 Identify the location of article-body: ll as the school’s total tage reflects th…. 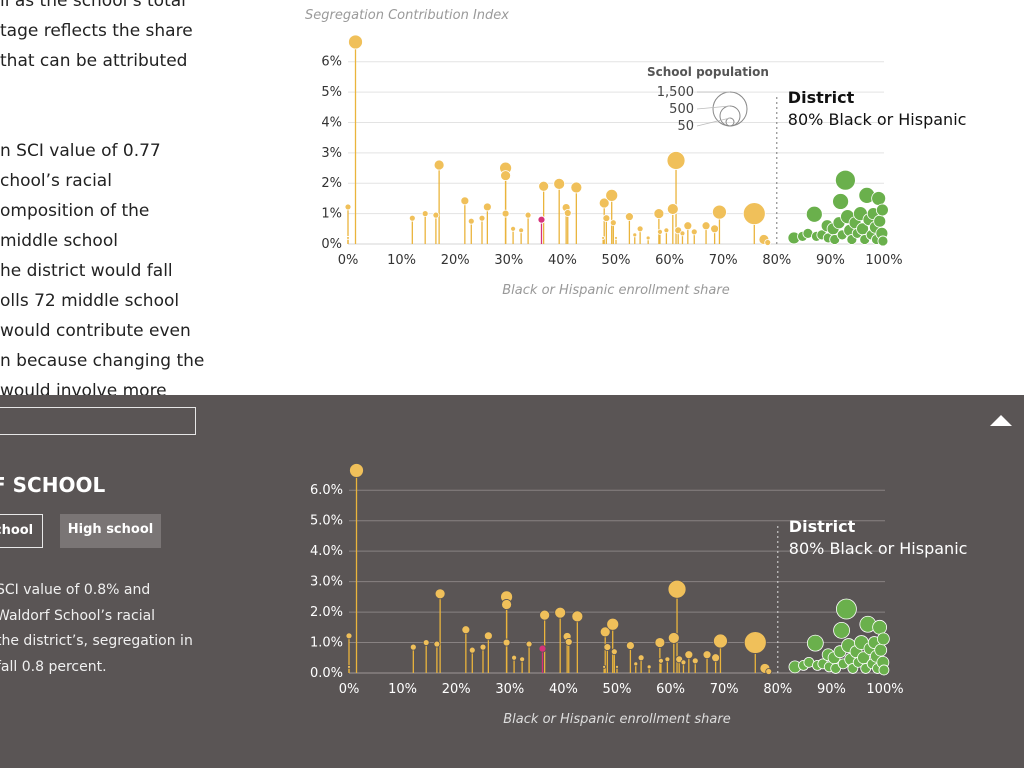
(105, 197).